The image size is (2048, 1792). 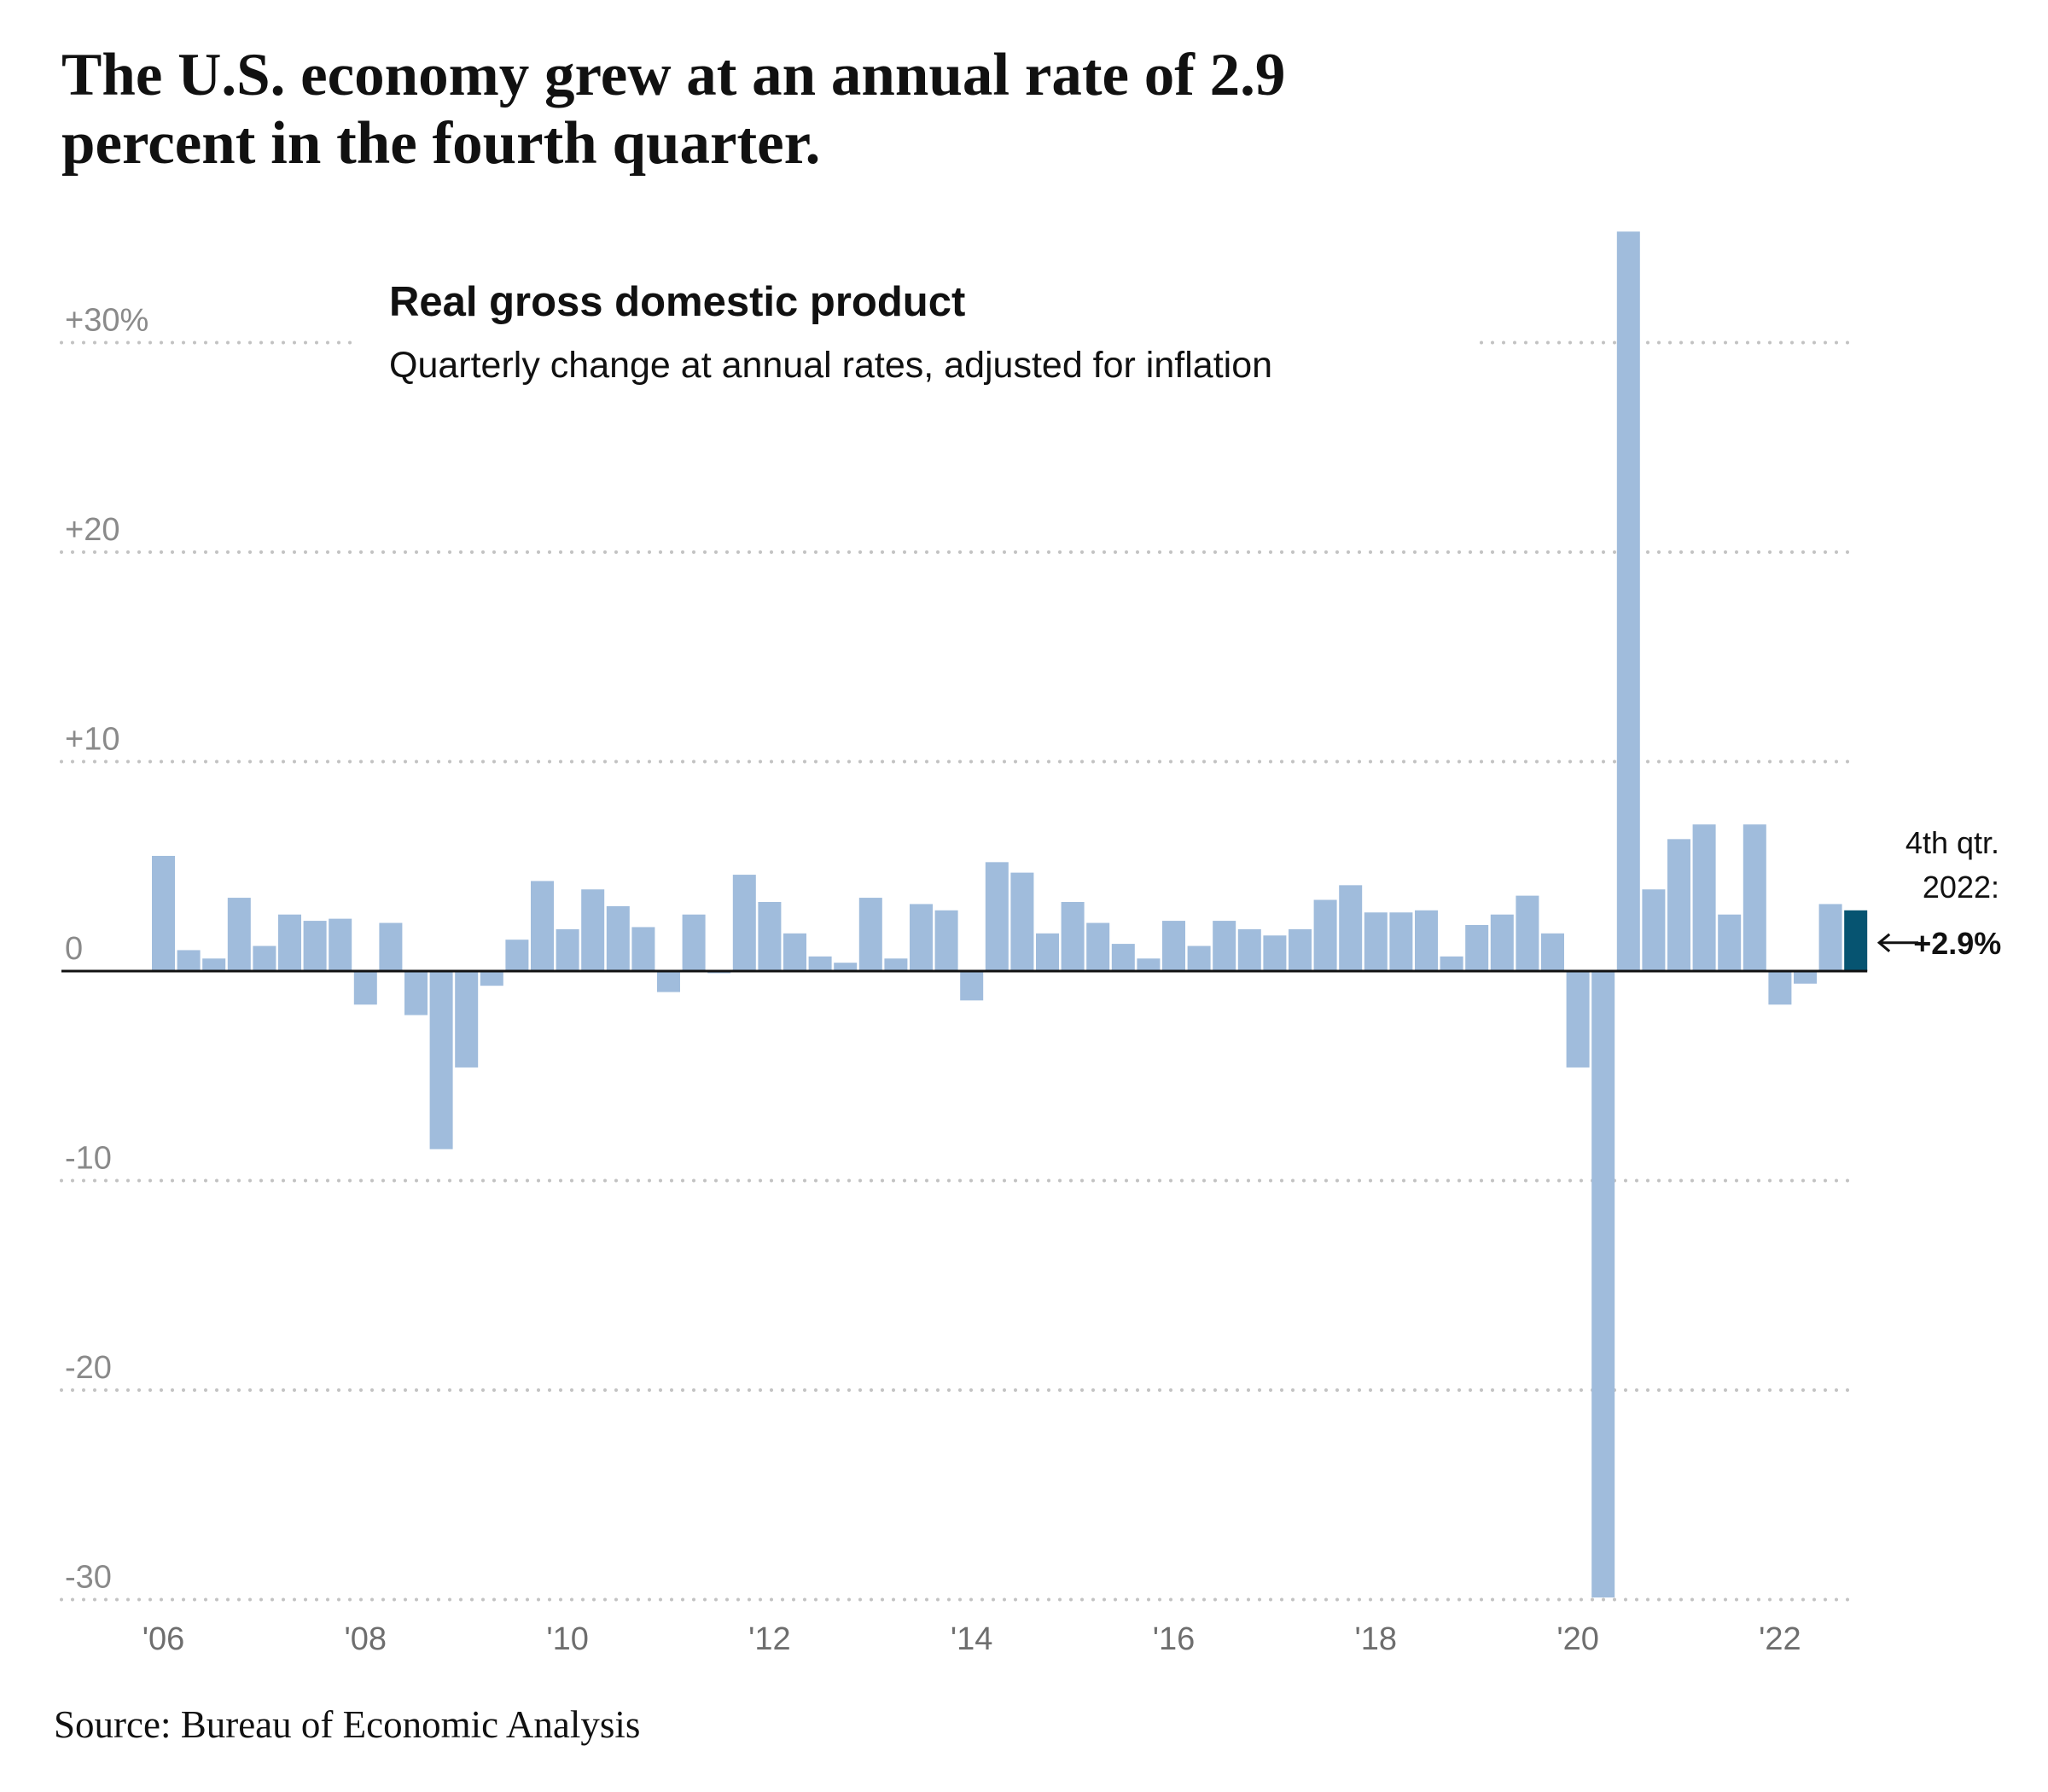 I want to click on bar-2012-q1, so click(x=770, y=936).